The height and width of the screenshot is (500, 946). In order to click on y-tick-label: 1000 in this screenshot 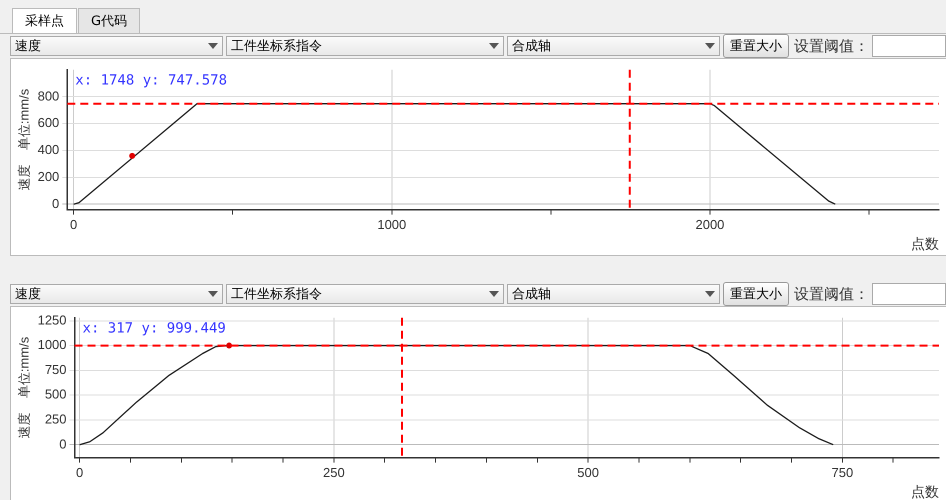, I will do `click(52, 344)`.